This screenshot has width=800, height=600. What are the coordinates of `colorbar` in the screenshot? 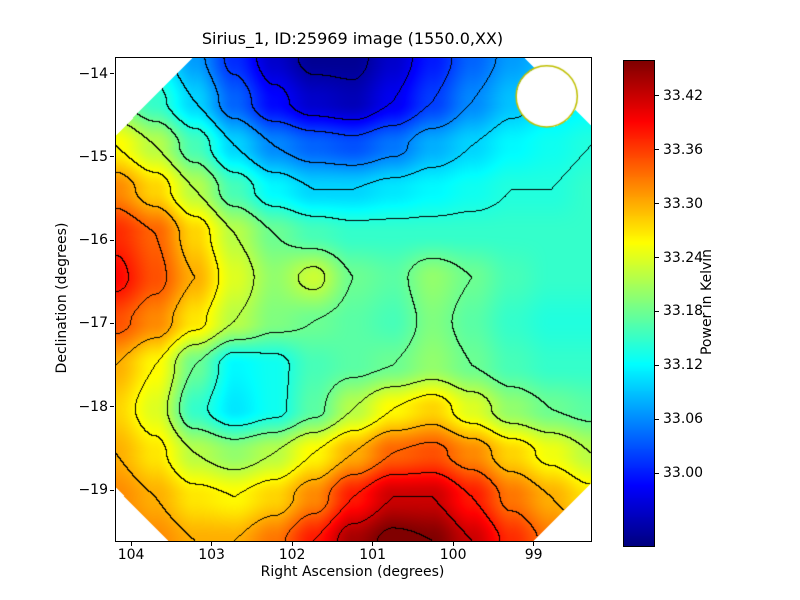 It's located at (639, 303).